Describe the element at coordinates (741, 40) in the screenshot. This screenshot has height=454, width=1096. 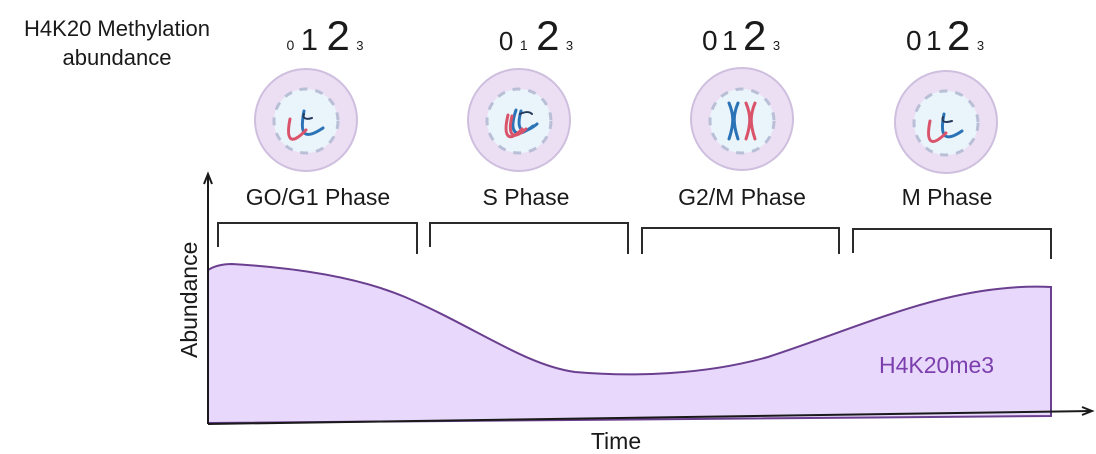
I see `phase-3-methylation-abundance: 0 1 2 3` at that location.